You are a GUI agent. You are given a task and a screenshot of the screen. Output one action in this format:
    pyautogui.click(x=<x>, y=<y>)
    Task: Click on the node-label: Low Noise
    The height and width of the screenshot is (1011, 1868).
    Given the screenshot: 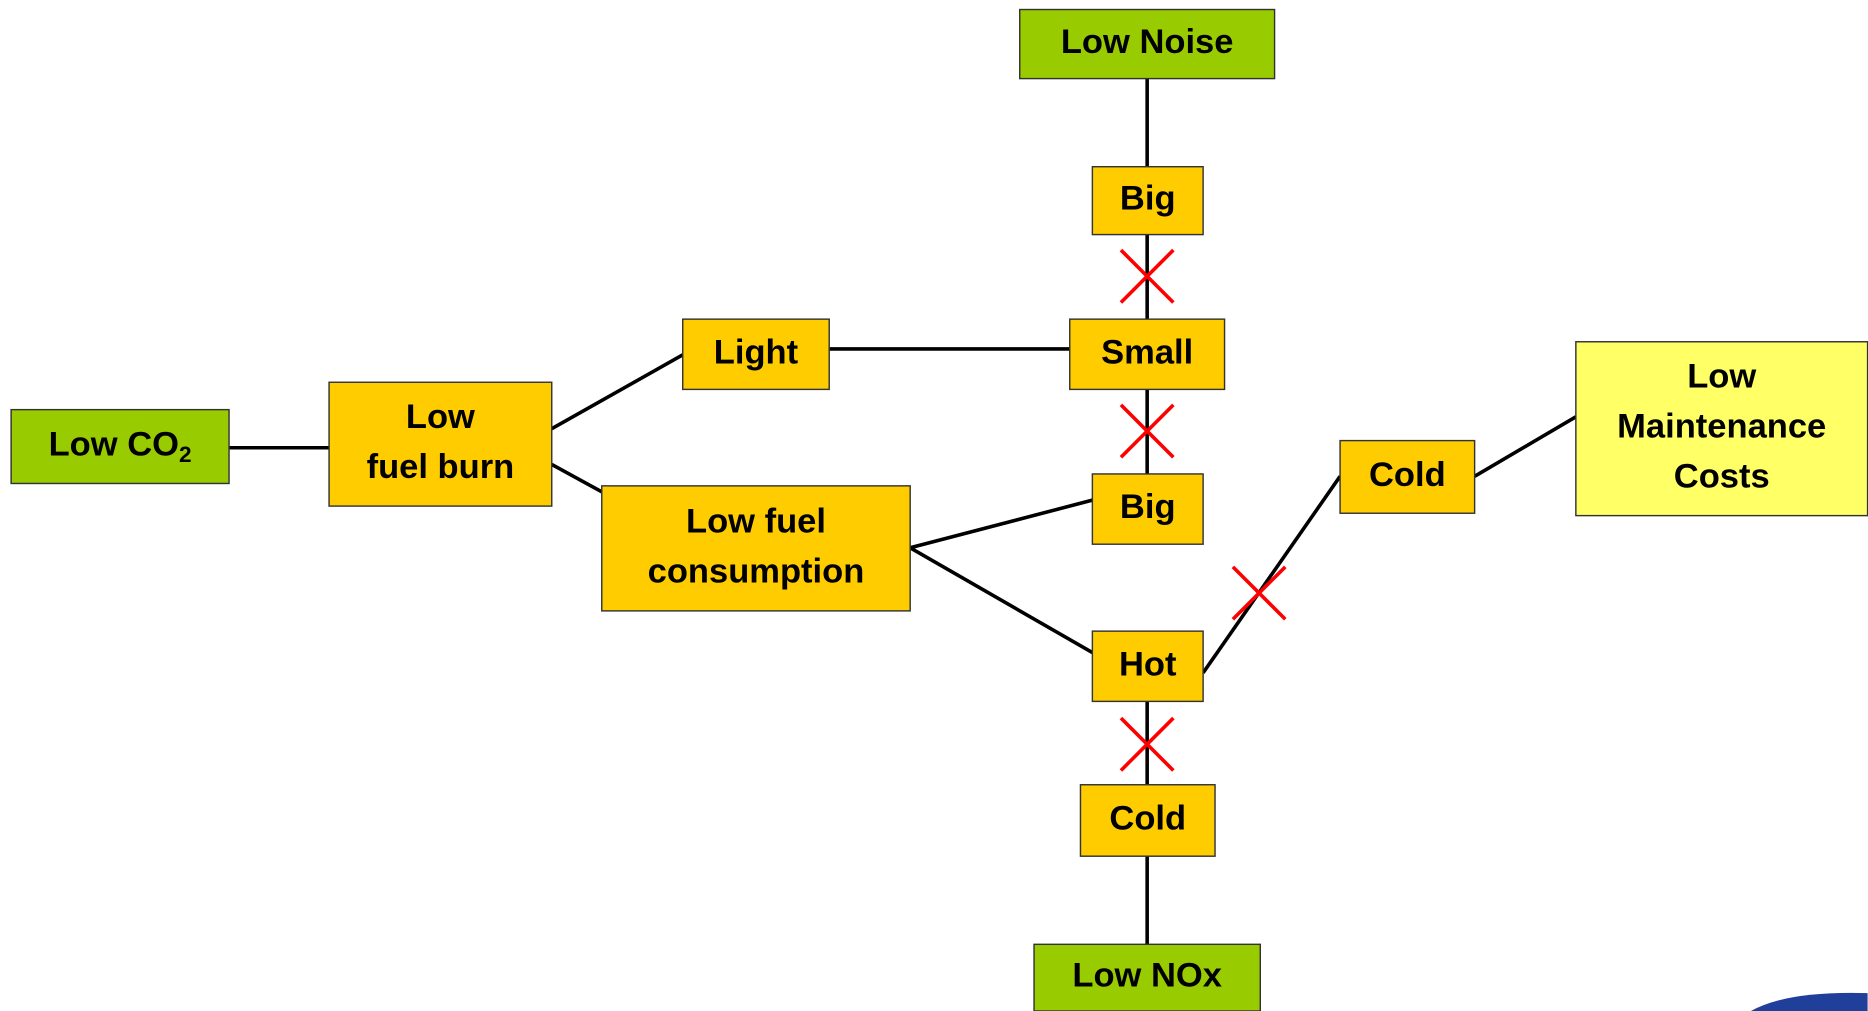 What is the action you would take?
    pyautogui.click(x=1147, y=42)
    